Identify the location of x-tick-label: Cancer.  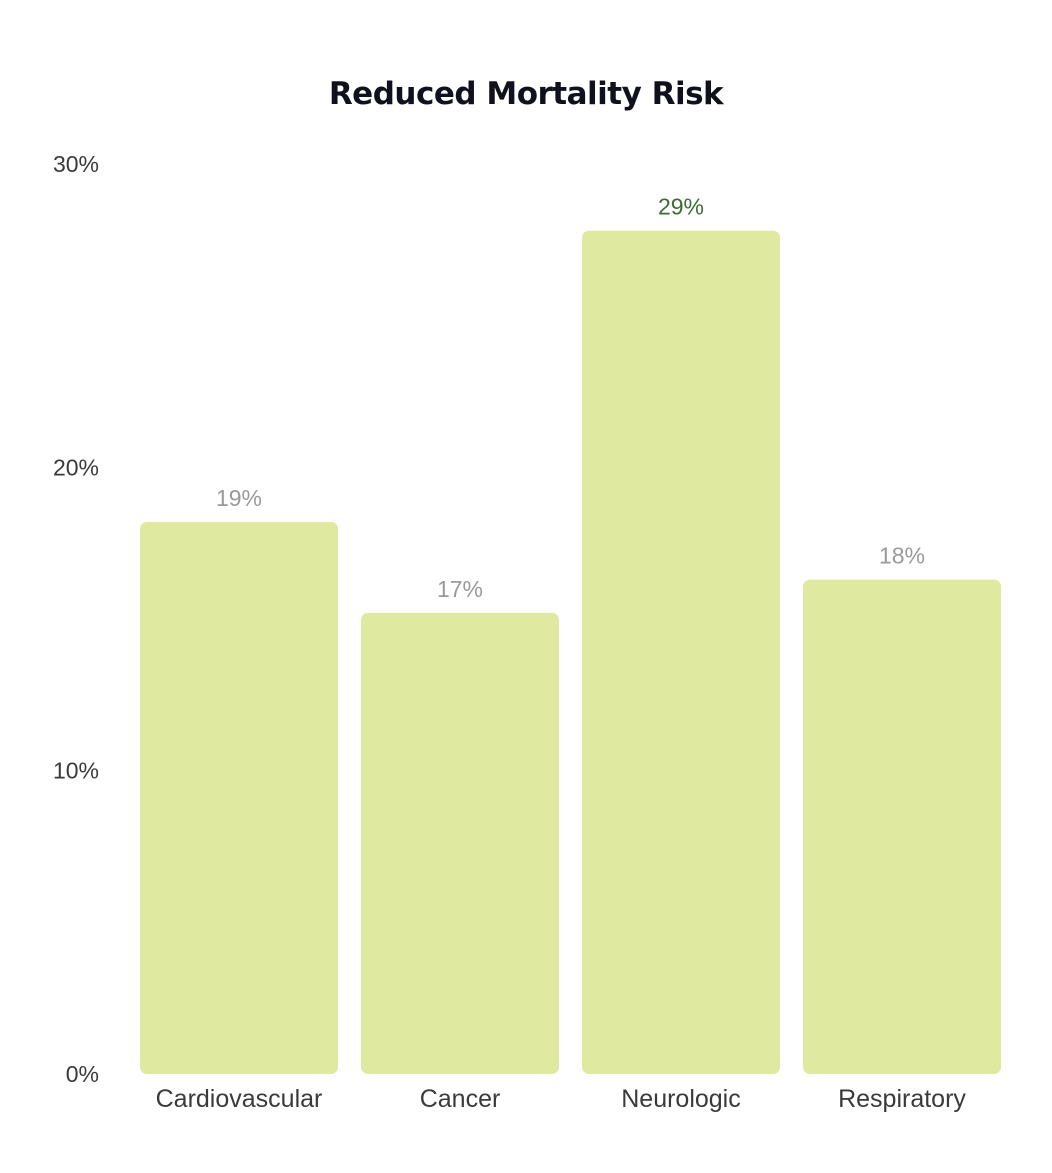
(460, 1099).